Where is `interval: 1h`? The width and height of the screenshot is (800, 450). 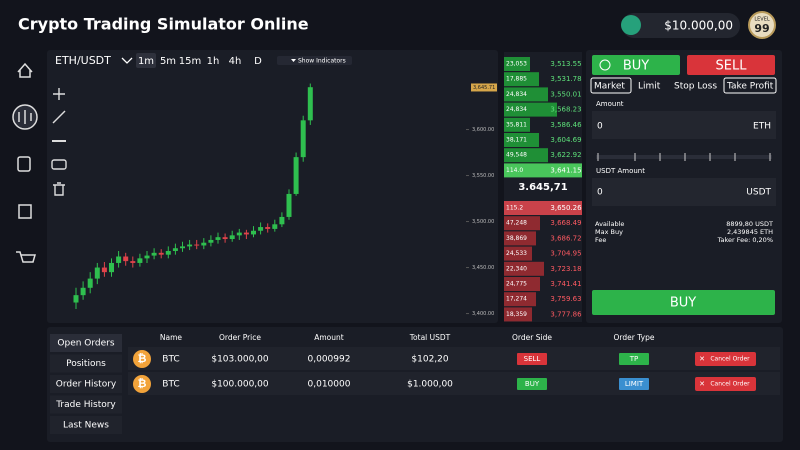 interval: 1h is located at coordinates (213, 61).